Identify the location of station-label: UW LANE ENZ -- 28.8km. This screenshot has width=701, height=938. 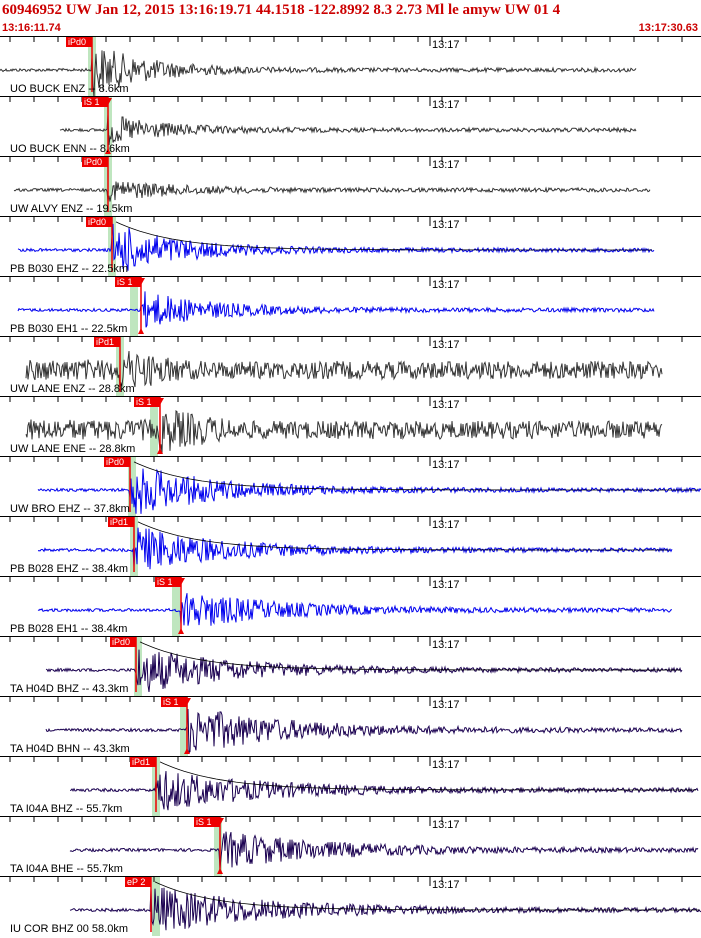
(72, 389).